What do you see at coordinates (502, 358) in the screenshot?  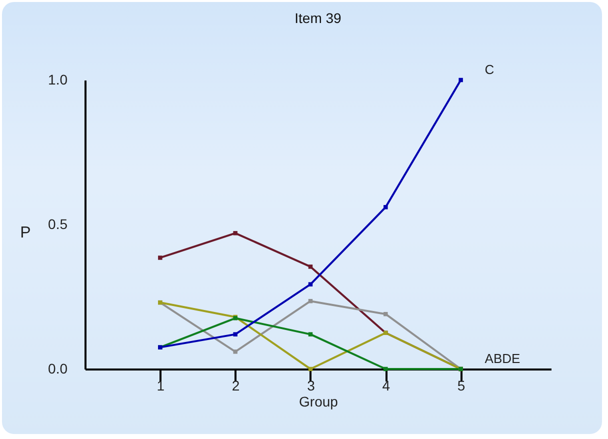 I see `annotation: ABDE` at bounding box center [502, 358].